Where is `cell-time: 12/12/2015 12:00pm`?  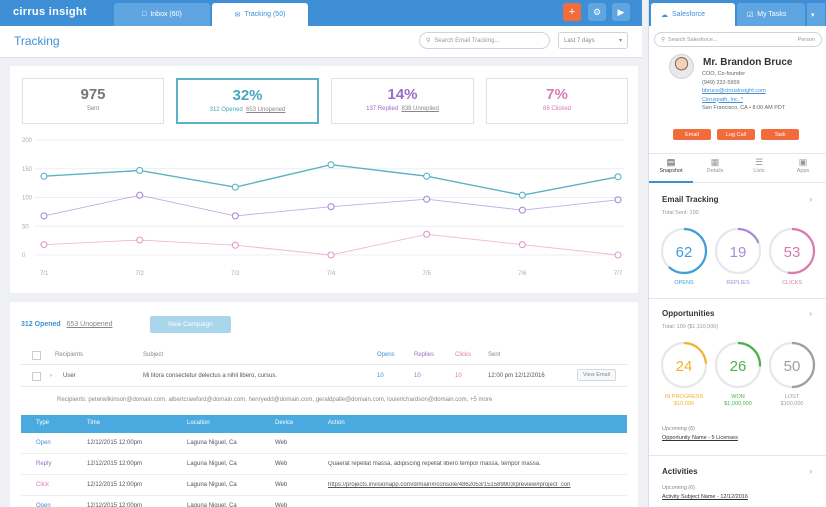 cell-time: 12/12/2015 12:00pm is located at coordinates (115, 443).